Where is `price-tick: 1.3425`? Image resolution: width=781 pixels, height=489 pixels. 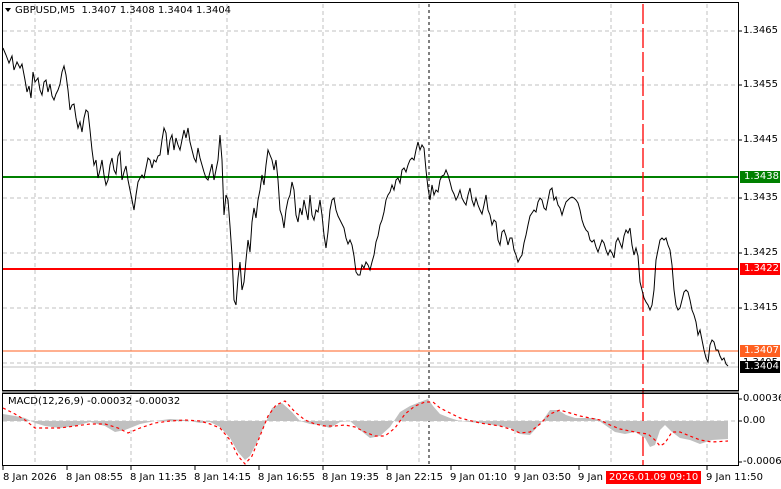
price-tick: 1.3425 is located at coordinates (760, 252).